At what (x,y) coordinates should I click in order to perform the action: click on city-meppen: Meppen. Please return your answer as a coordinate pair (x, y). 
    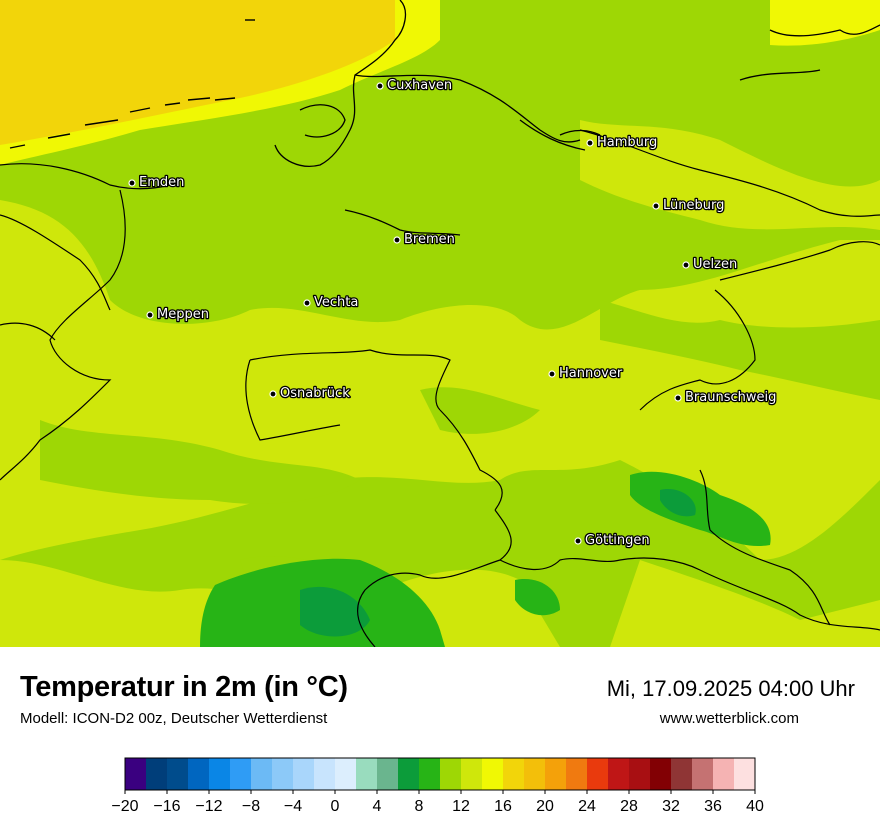
    Looking at the image, I should click on (178, 314).